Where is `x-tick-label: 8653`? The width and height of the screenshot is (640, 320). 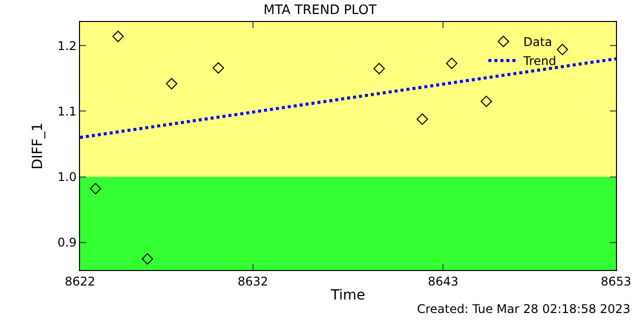
x-tick-label: 8653 is located at coordinates (616, 281).